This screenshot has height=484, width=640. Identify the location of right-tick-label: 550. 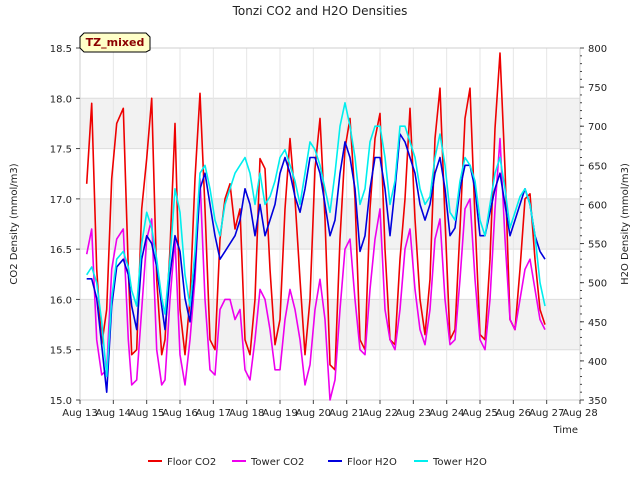
(597, 245).